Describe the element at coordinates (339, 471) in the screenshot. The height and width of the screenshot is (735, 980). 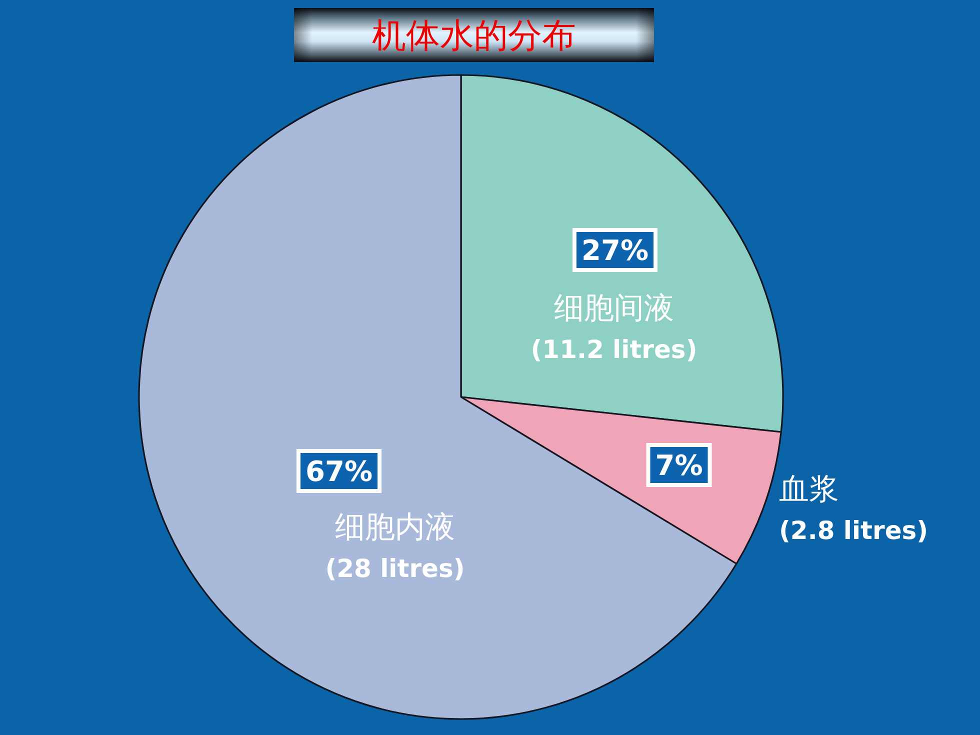
I see `data-label: 67%` at that location.